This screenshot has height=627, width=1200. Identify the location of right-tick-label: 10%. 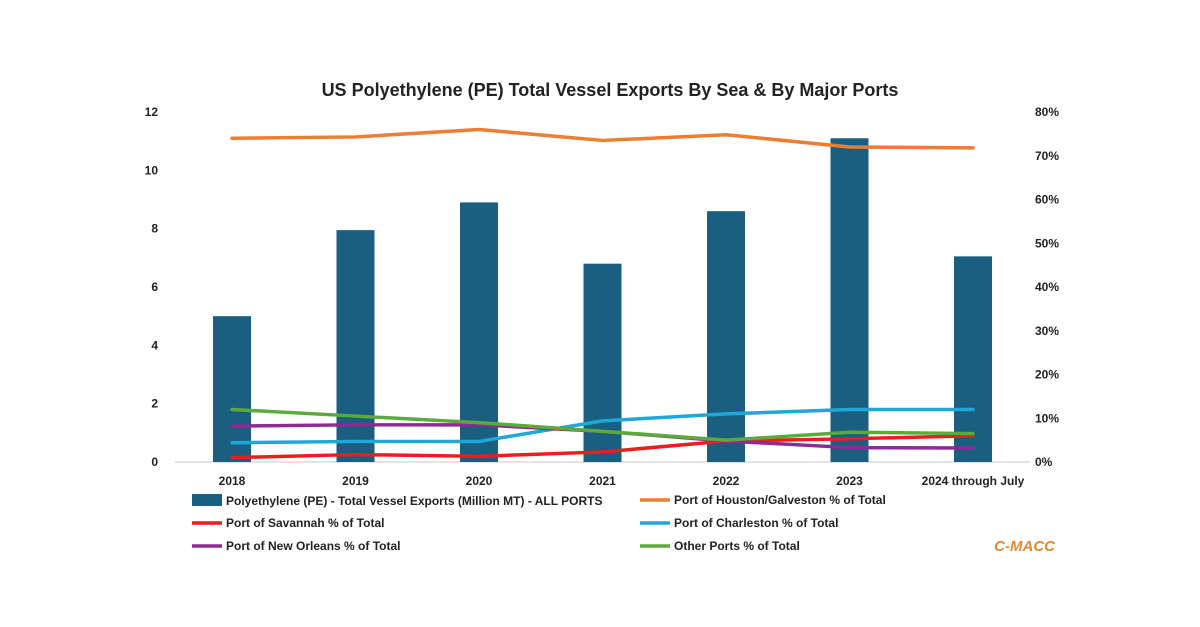
(1047, 418).